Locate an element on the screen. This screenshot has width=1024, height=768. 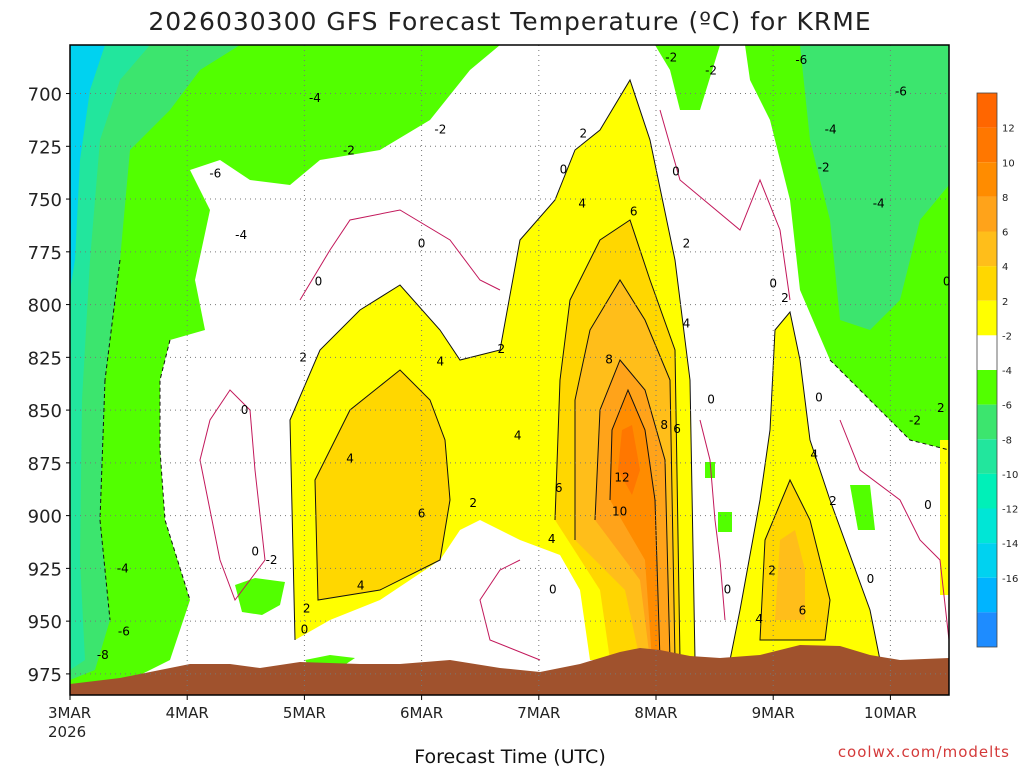
x-axis-label: Forecast Time (UTC) is located at coordinates (509, 757).